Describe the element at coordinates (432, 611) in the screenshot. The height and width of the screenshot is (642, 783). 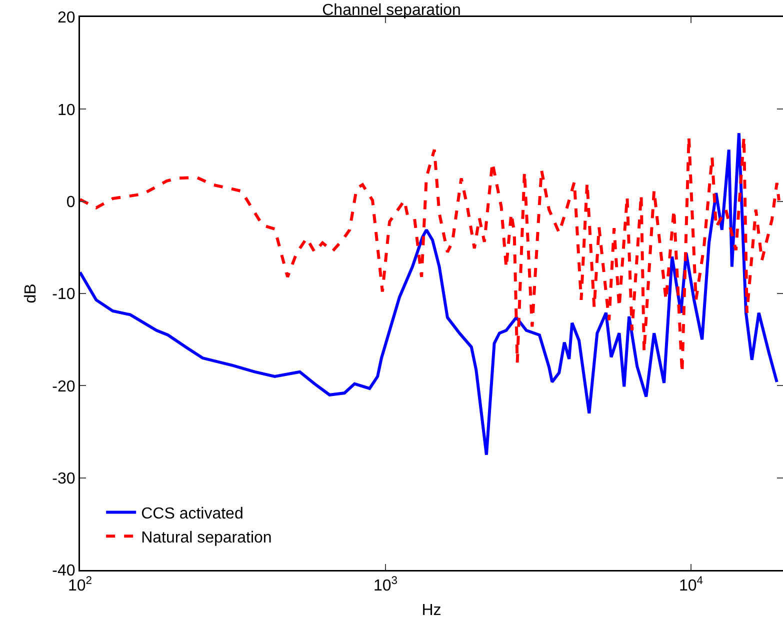
I see `x-axis-title: Hz` at that location.